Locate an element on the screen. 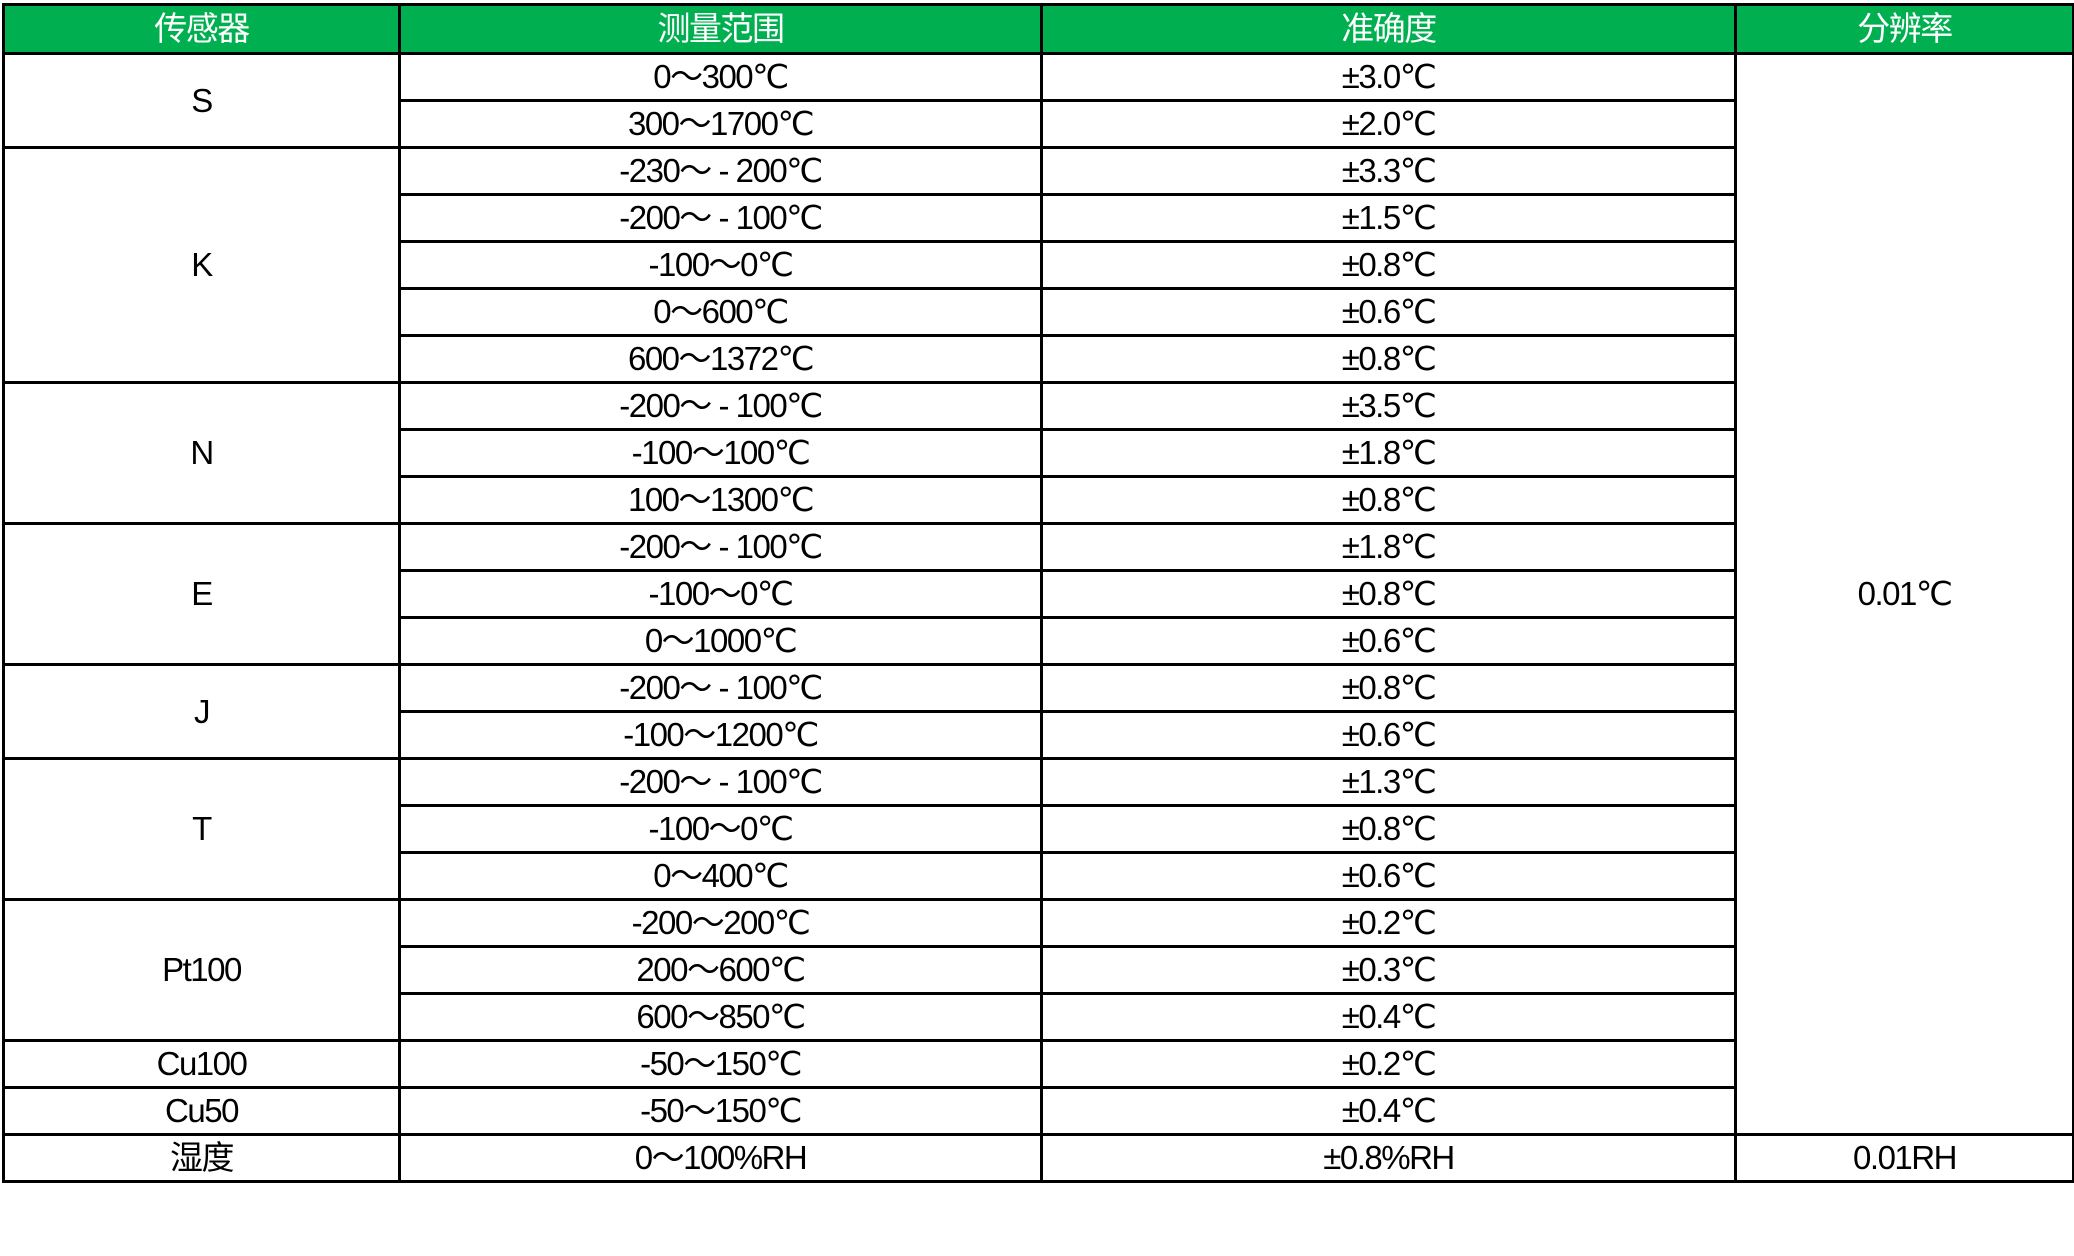  range-cell: -200～200℃ is located at coordinates (720, 923).